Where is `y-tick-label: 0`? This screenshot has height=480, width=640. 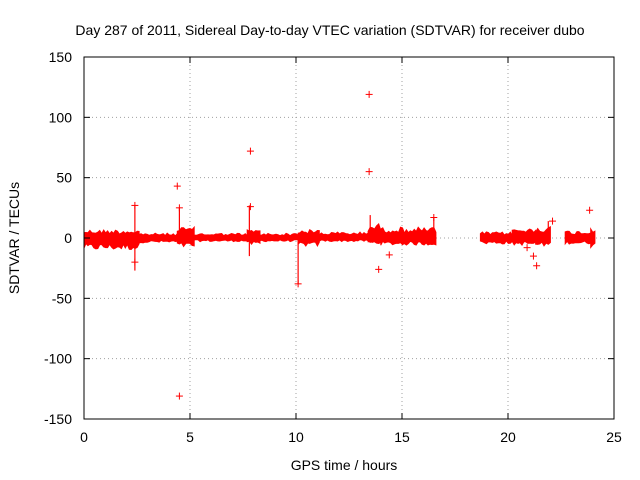
y-tick-label: 0 is located at coordinates (68, 238).